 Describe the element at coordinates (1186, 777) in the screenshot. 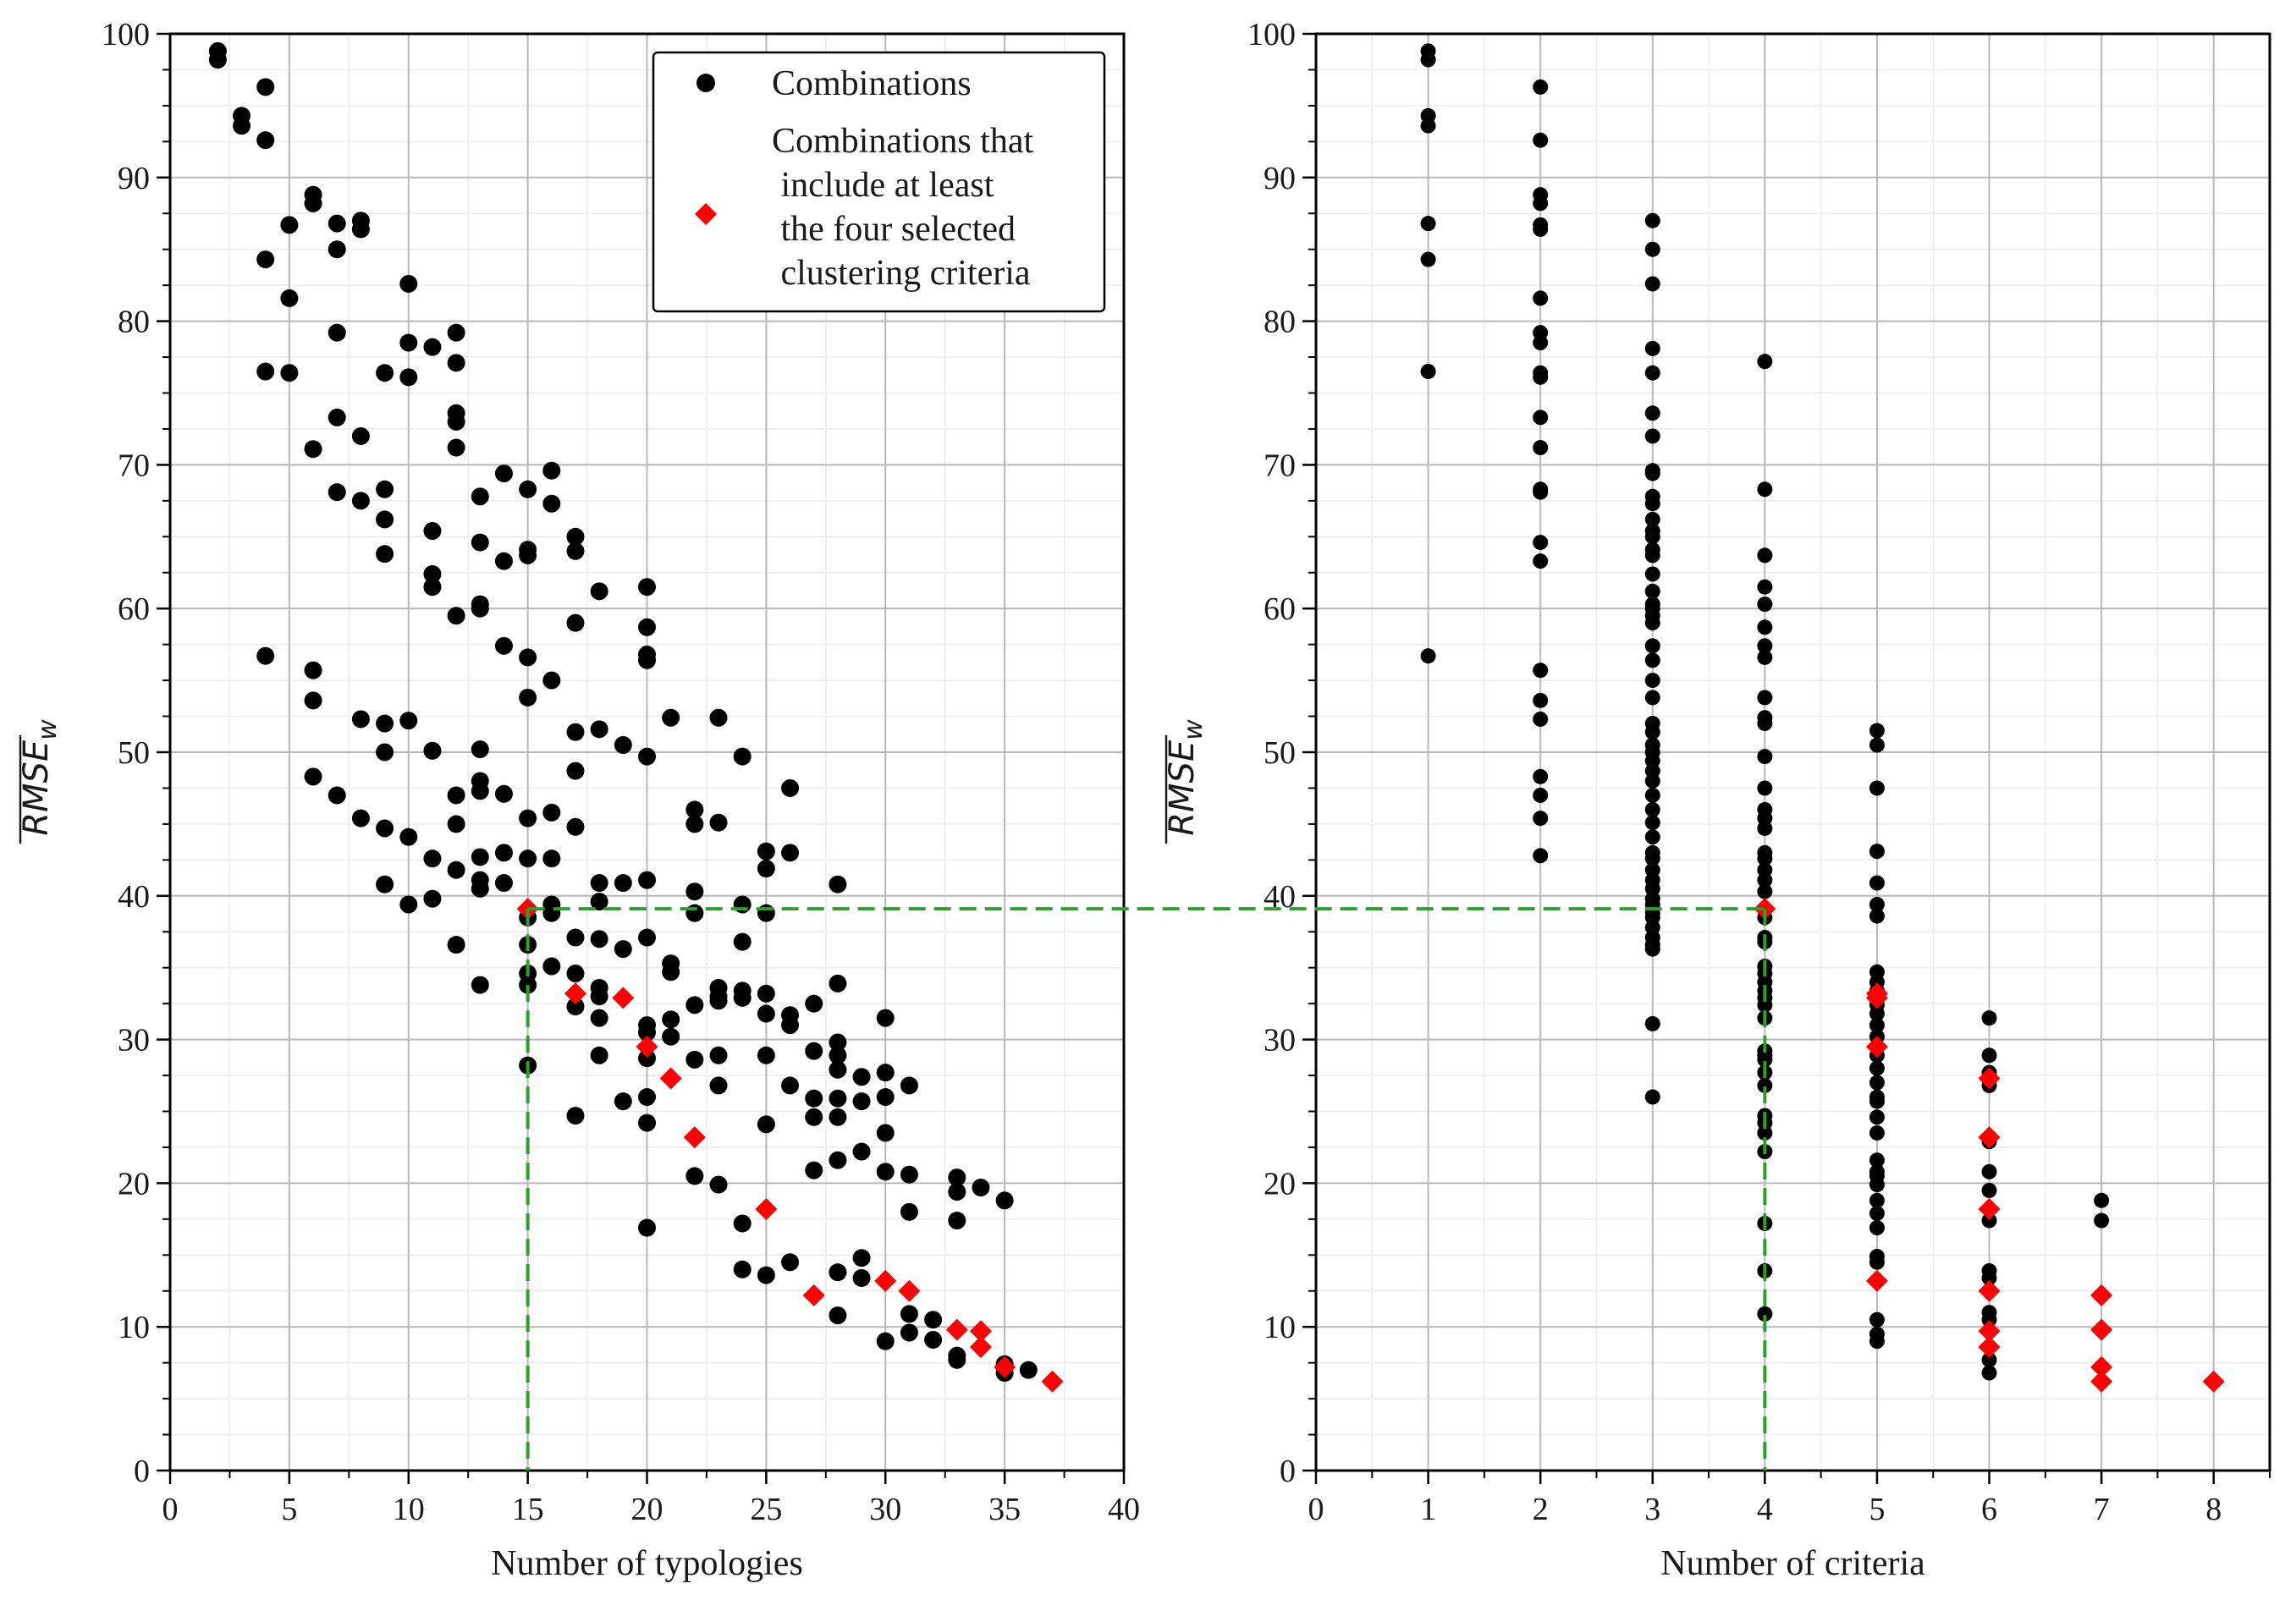

I see `svg-text: RMSEw` at that location.